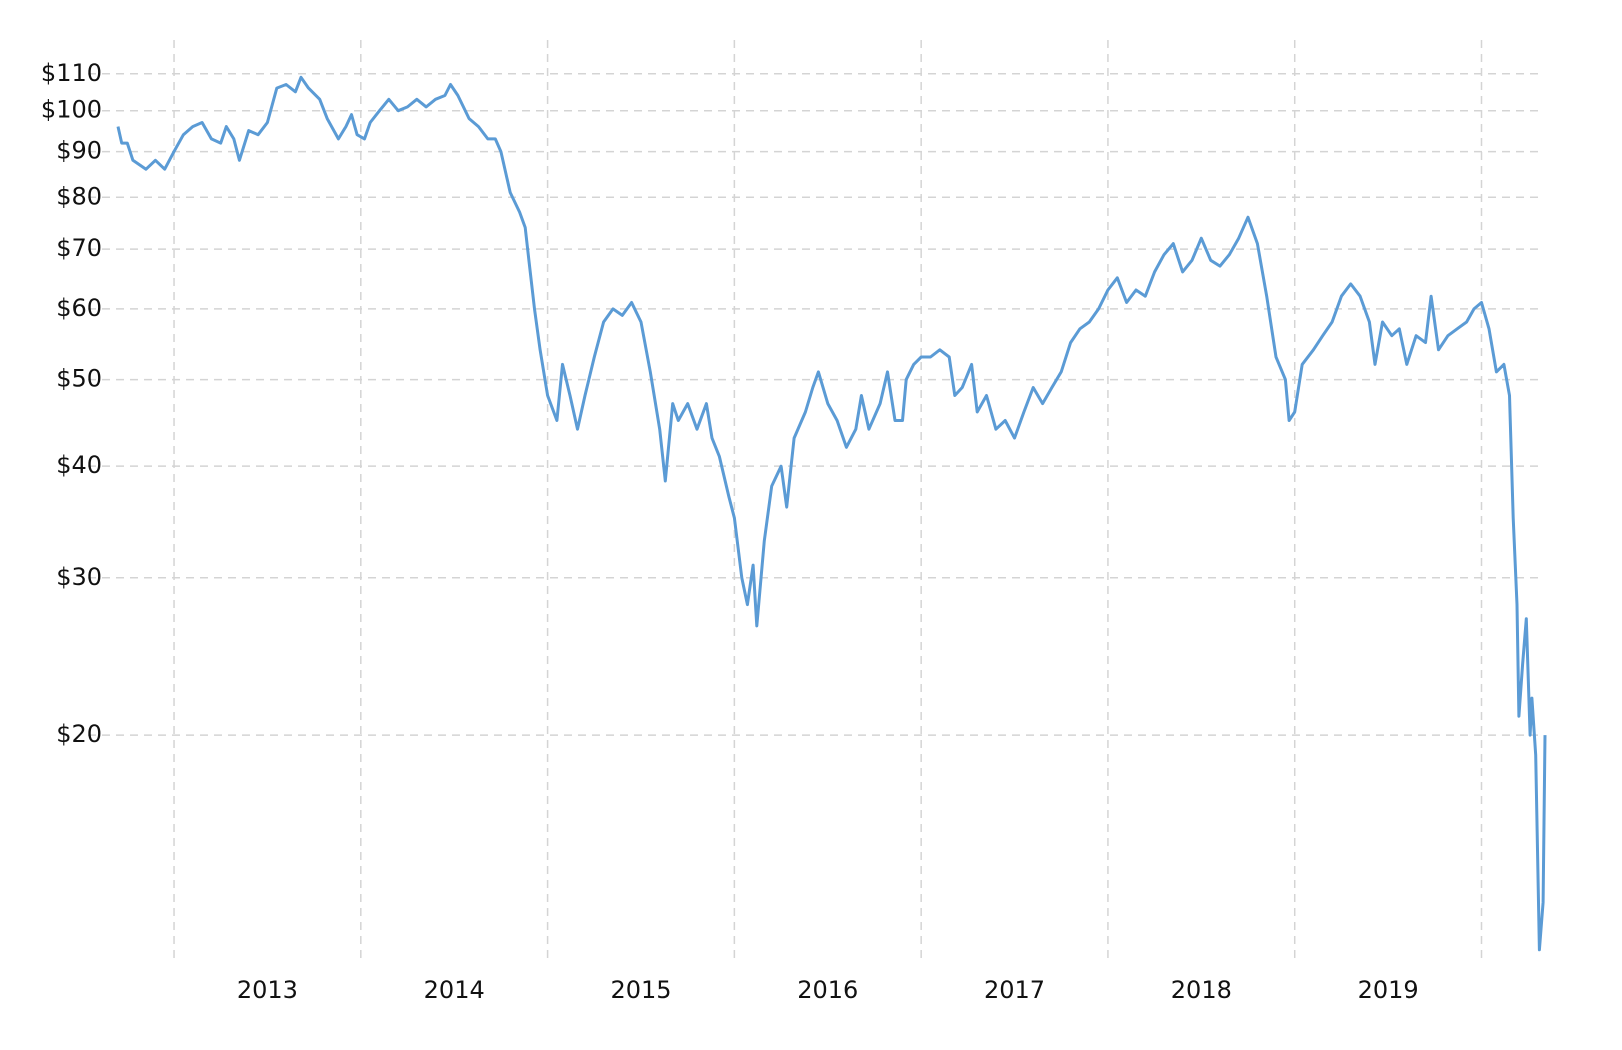 Image resolution: width=1622 pixels, height=1050 pixels. What do you see at coordinates (454, 990) in the screenshot?
I see `x-tick-label: 2014` at bounding box center [454, 990].